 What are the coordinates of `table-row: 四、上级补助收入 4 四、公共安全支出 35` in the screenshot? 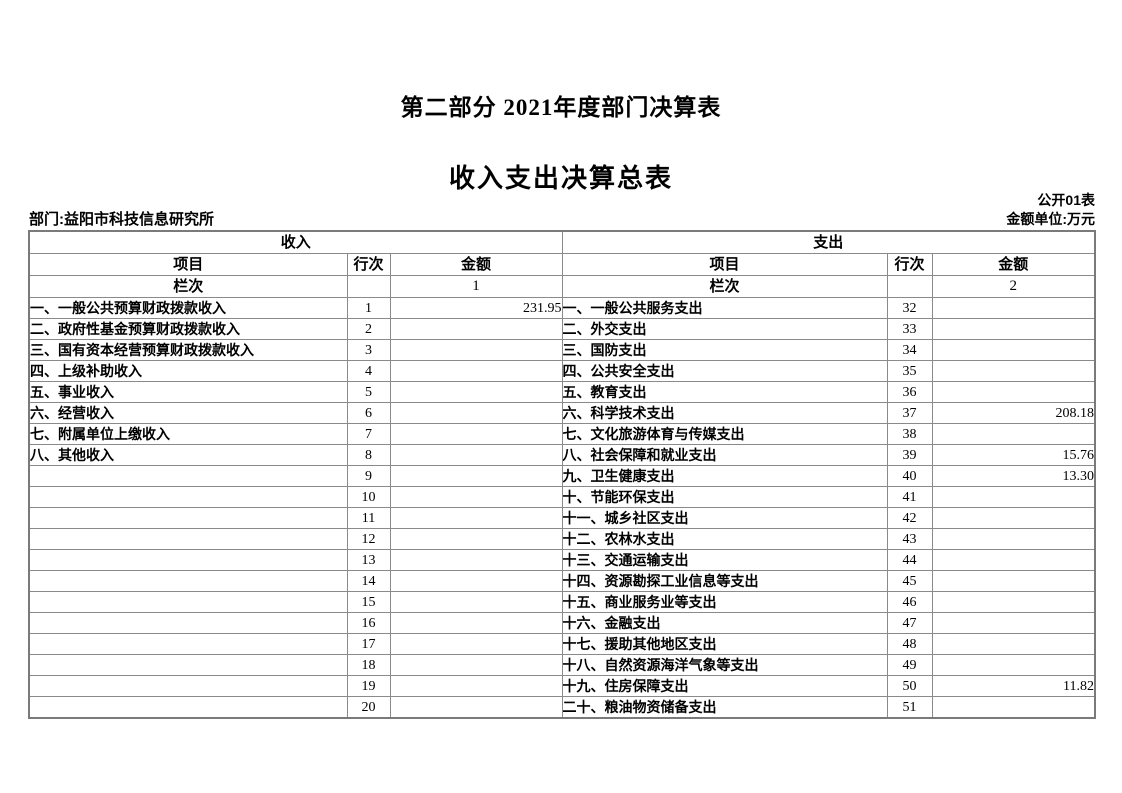 It's located at (562, 371).